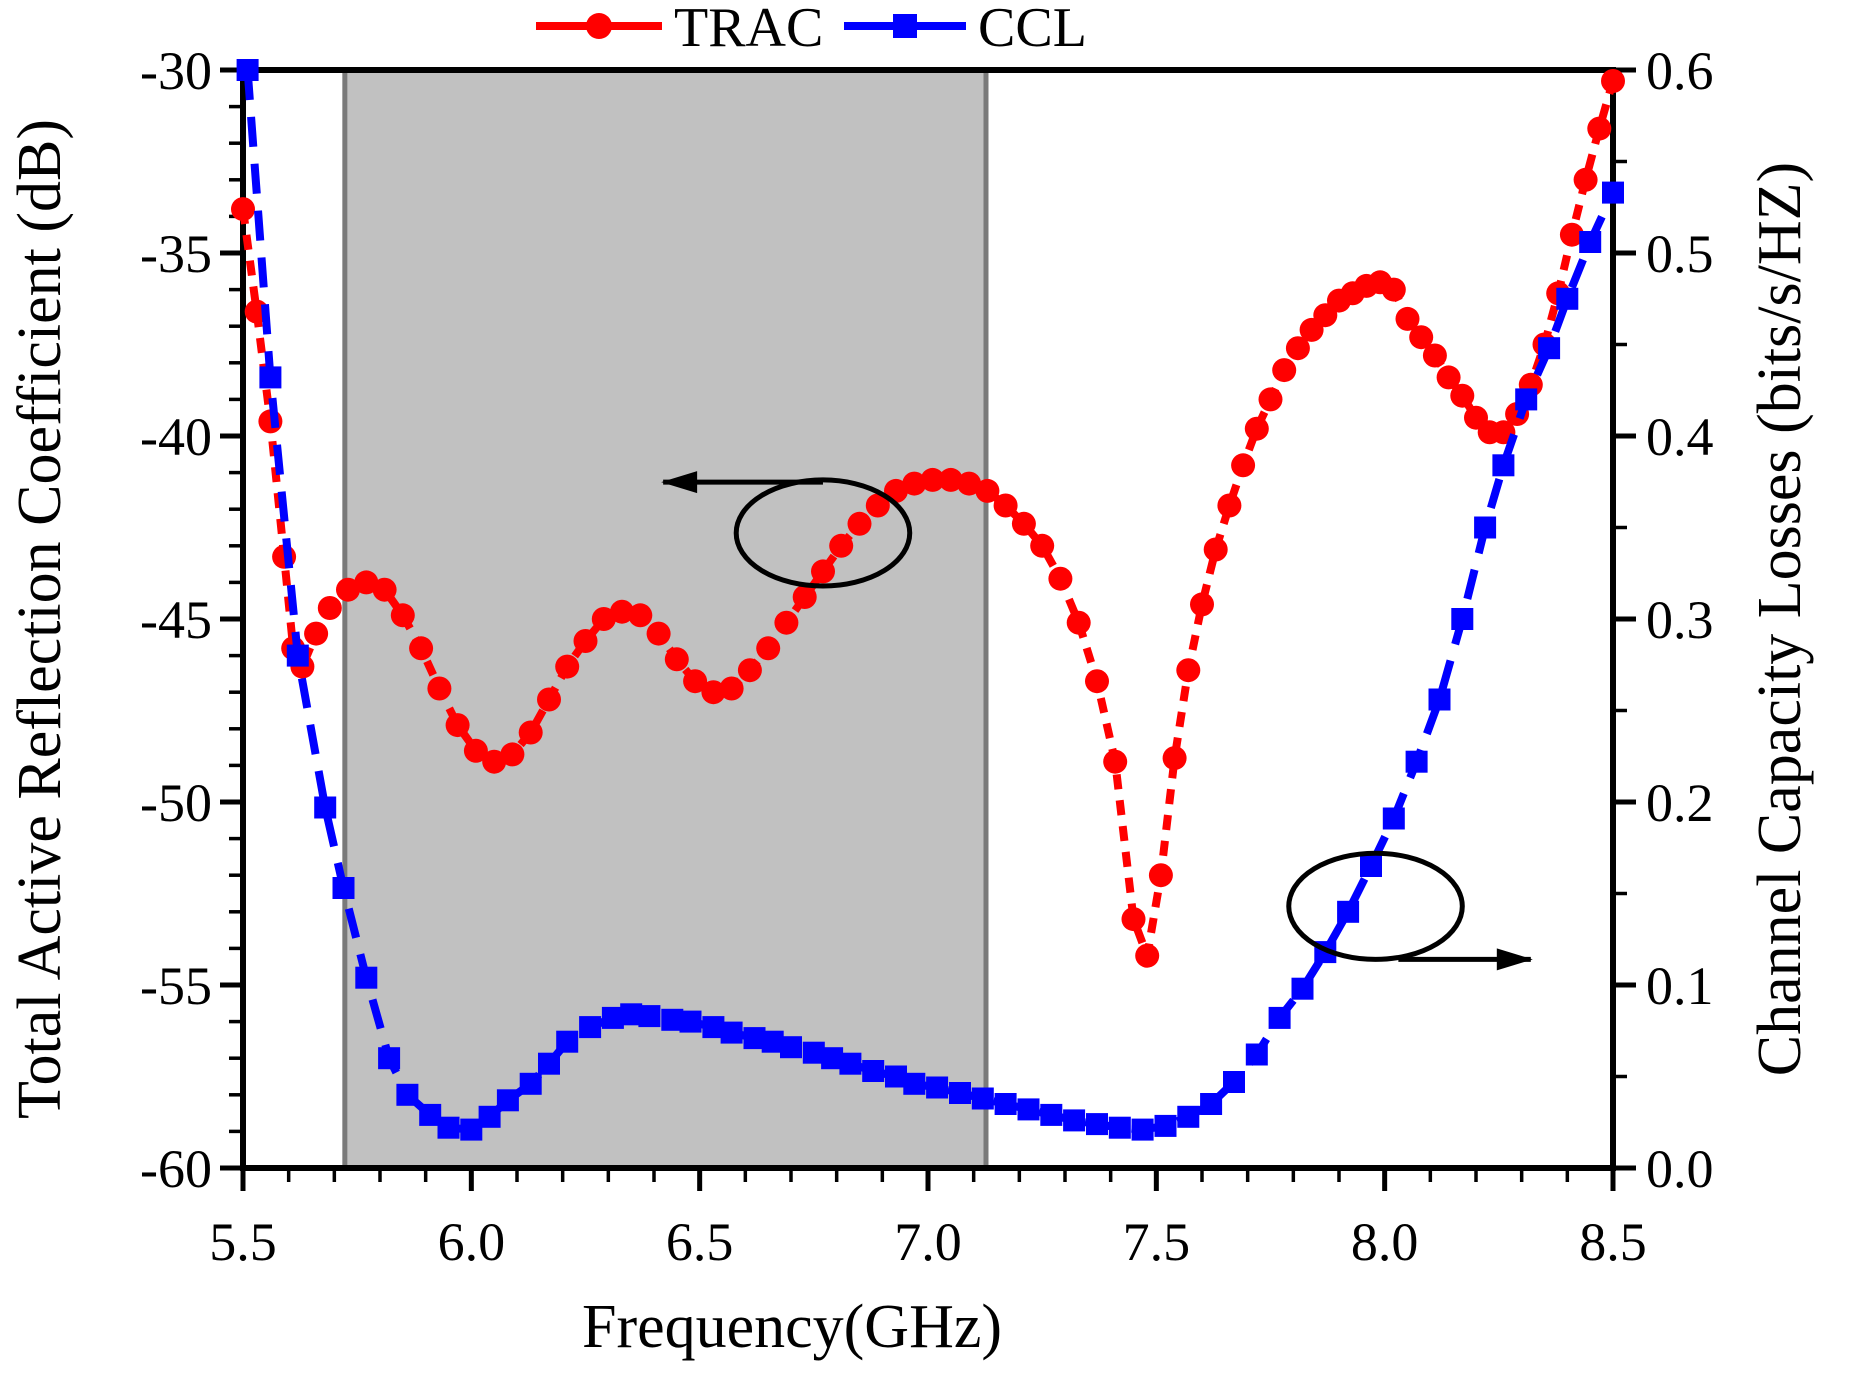 The height and width of the screenshot is (1379, 1849). I want to click on y-left-tick-label: -45, so click(176, 620).